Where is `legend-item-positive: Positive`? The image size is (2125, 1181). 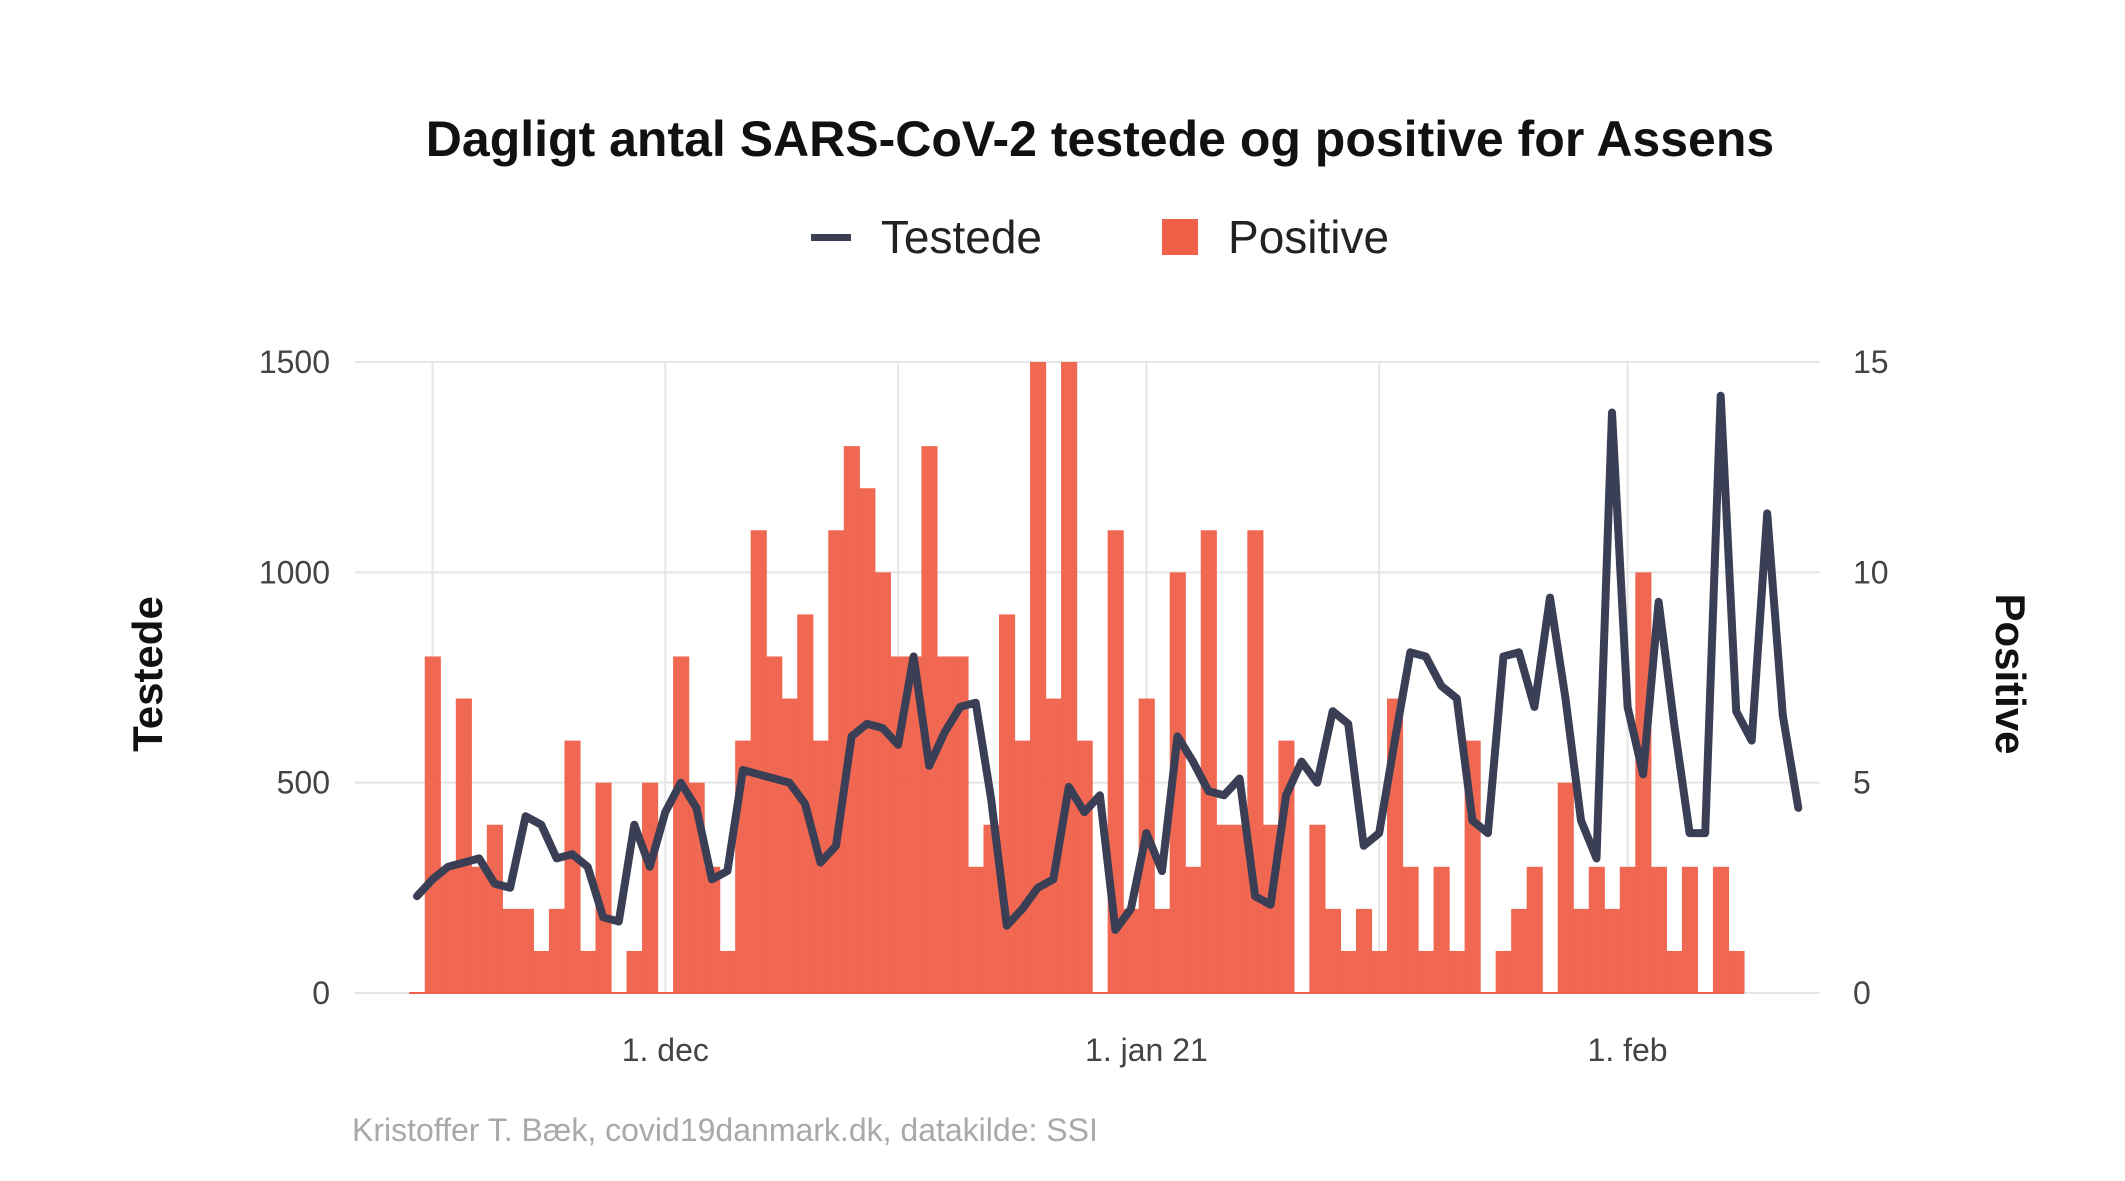 legend-item-positive: Positive is located at coordinates (1275, 237).